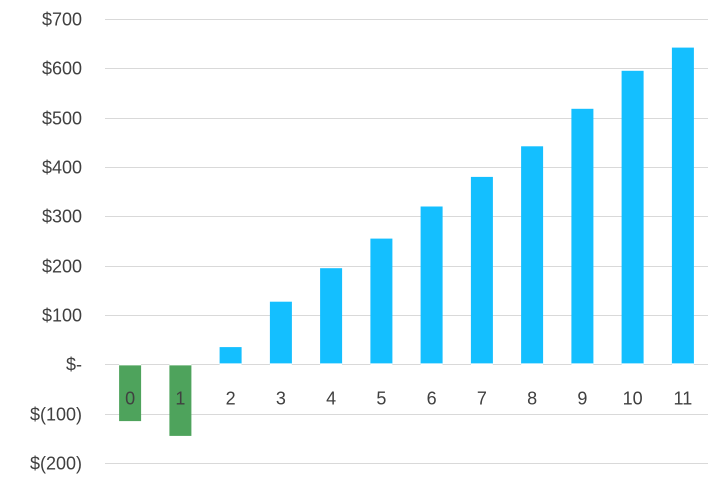  I want to click on y-tick-label: $700, so click(62, 20).